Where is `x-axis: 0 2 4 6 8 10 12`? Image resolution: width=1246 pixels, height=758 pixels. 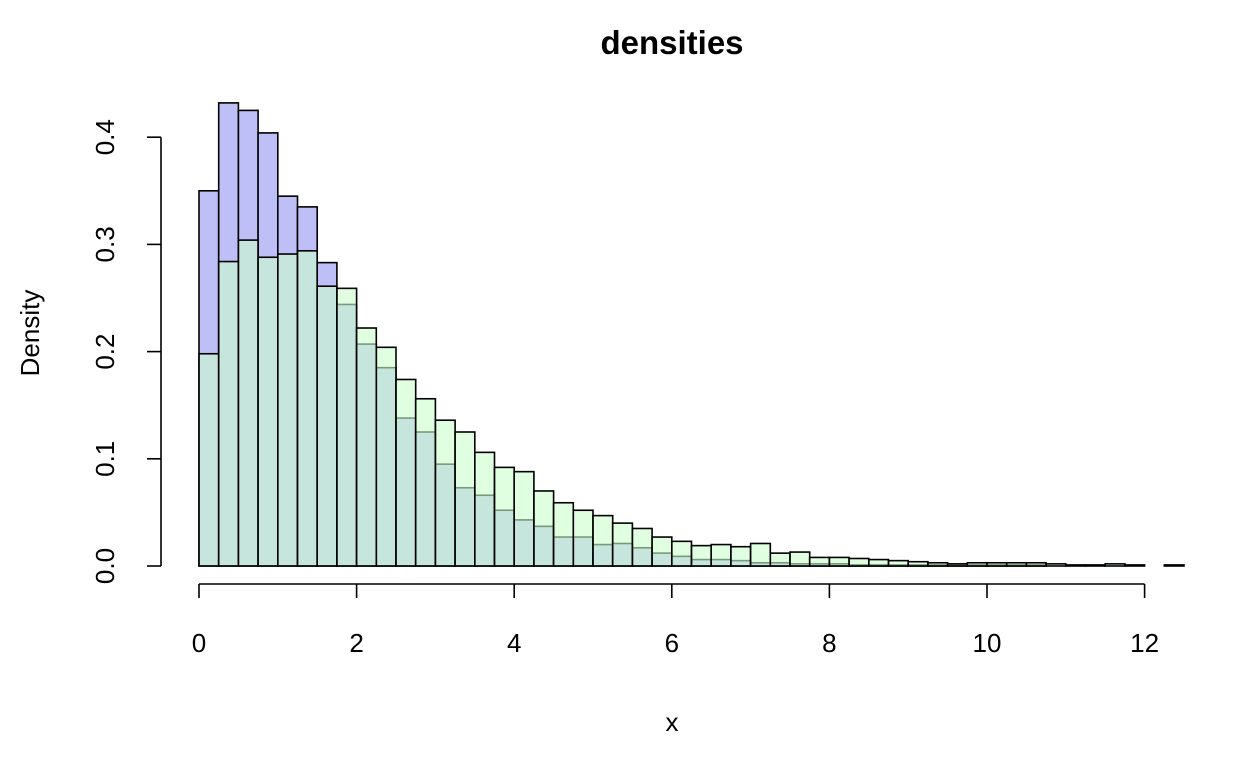 x-axis: 0 2 4 6 8 10 12 is located at coordinates (675, 620).